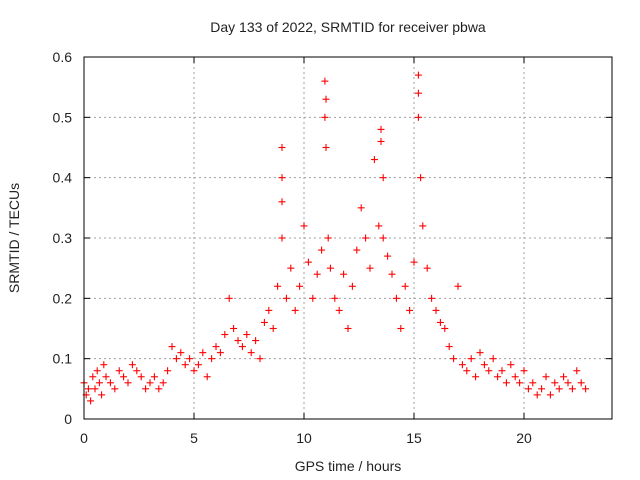  I want to click on y-tick-label: 0.4, so click(63, 178).